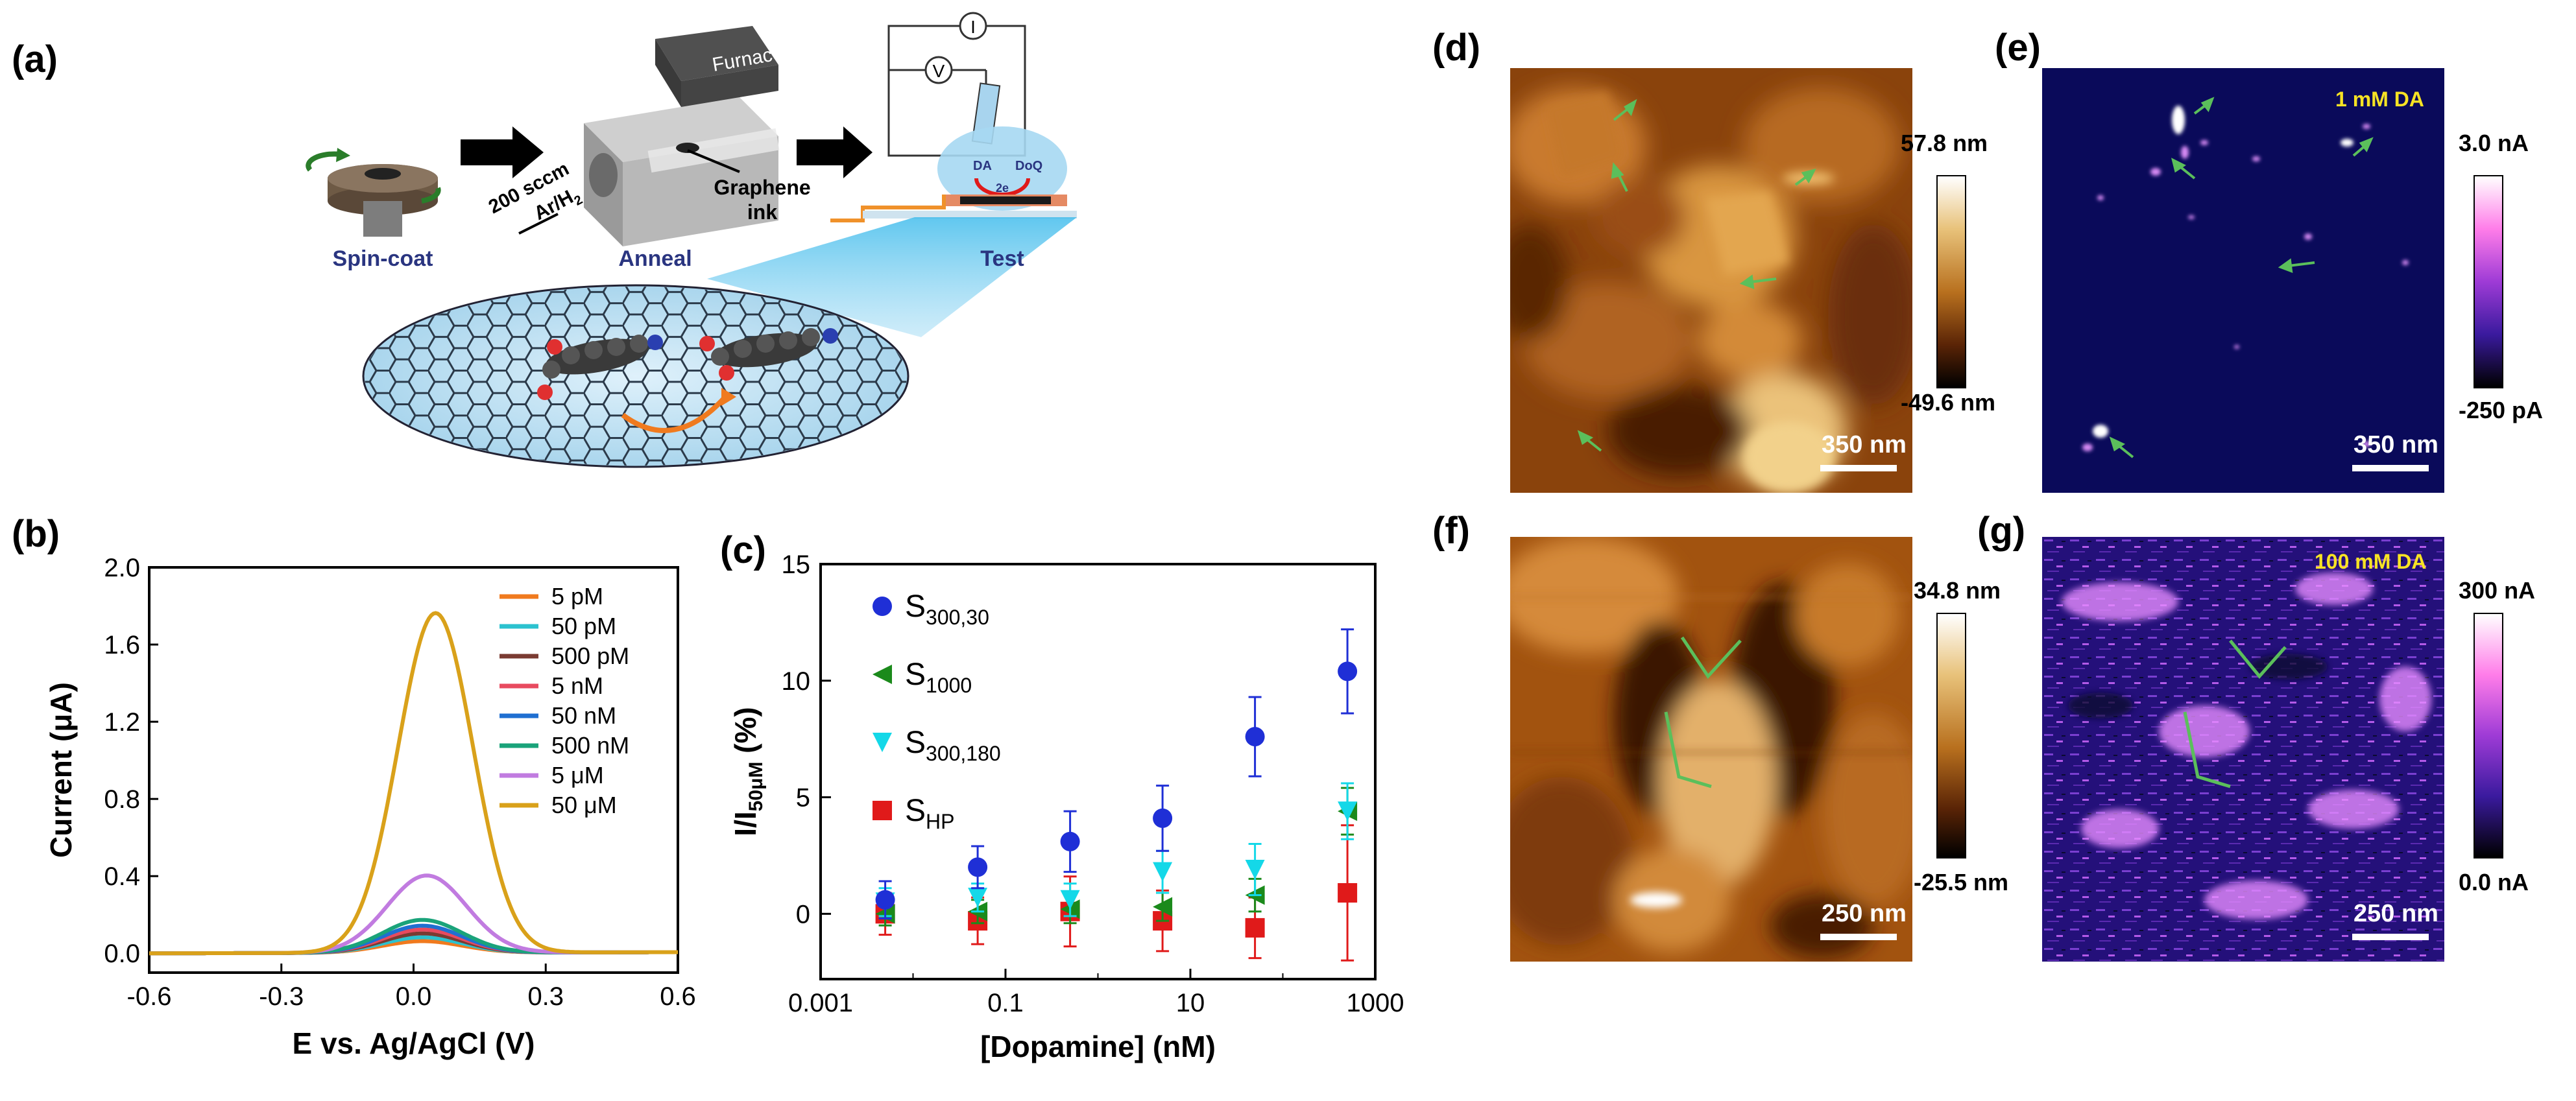  What do you see at coordinates (1002, 188) in the screenshot?
I see `cell-electron-label: 2e` at bounding box center [1002, 188].